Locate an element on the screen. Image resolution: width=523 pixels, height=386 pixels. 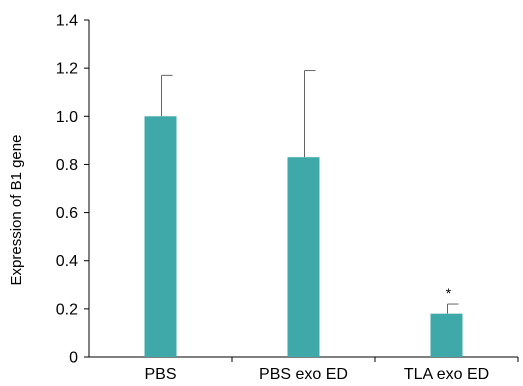
y-tick-label: 0 is located at coordinates (73, 358).